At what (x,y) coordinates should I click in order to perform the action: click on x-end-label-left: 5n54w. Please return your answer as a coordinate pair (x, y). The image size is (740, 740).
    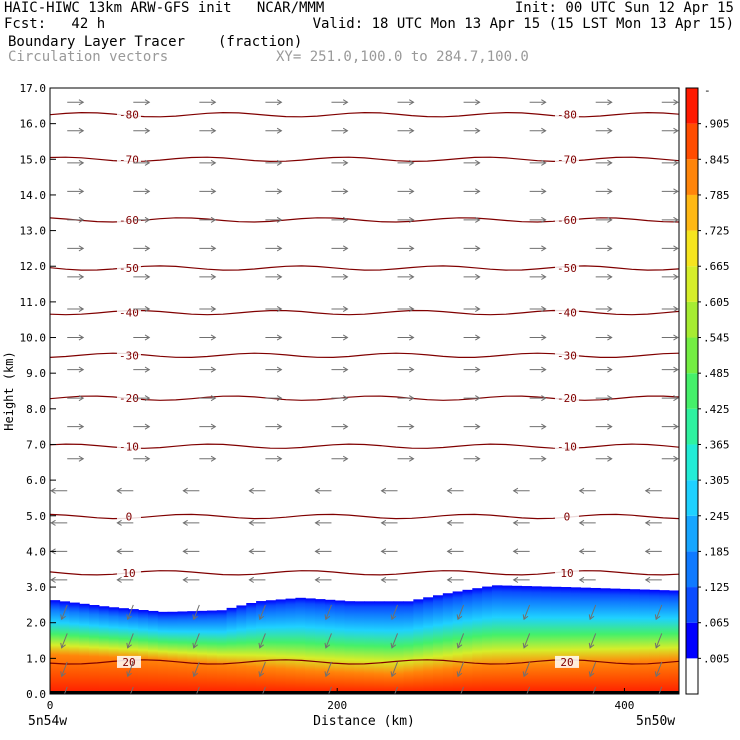
    Looking at the image, I should click on (47, 721).